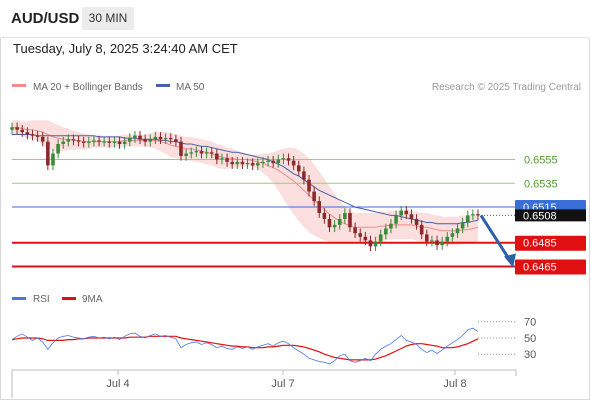 Image resolution: width=590 pixels, height=400 pixels. I want to click on rsi-line, so click(245, 346).